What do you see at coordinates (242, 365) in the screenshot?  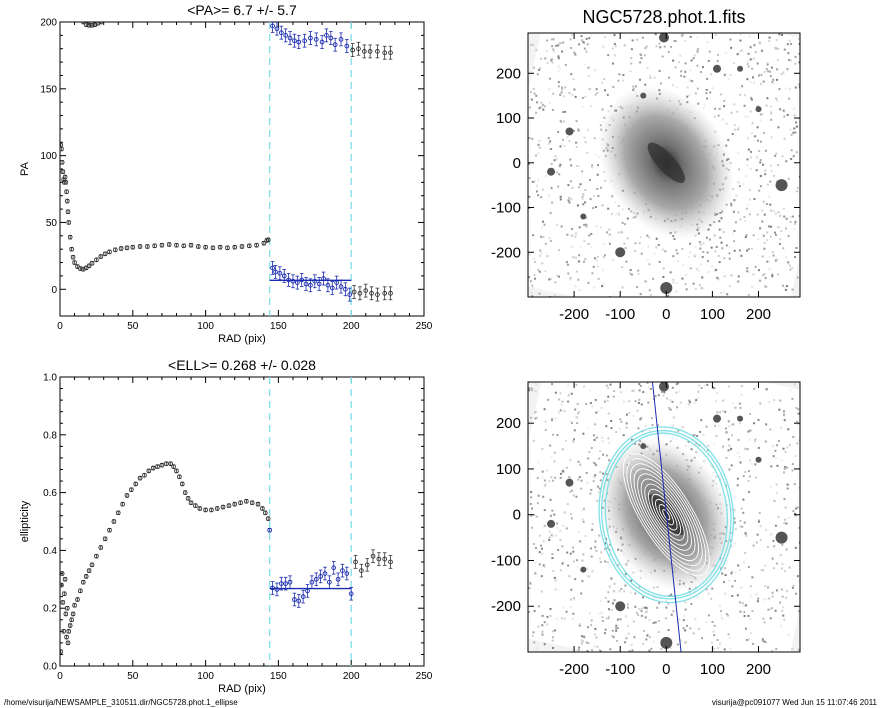 I see `panel-title: <ELL>= 0.268 +/- 0.028` at bounding box center [242, 365].